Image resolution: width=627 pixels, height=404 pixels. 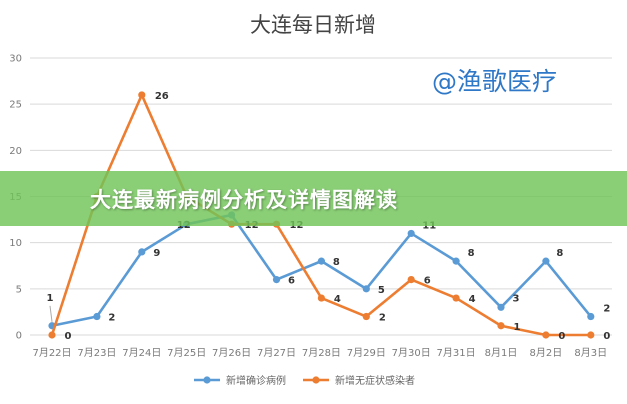 I want to click on watermark-text: @渔歌医疗, so click(x=495, y=81).